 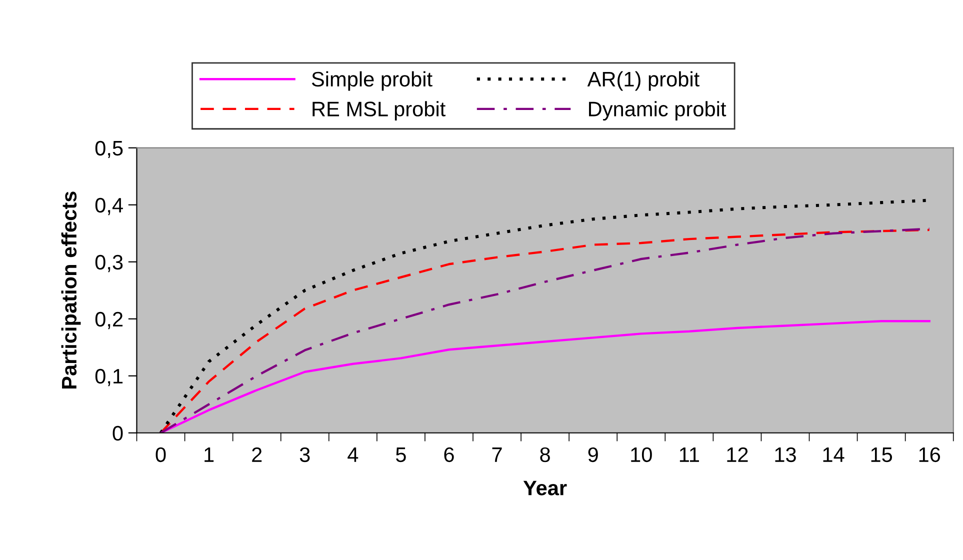 I want to click on legend-label: AR(1) probit, so click(x=643, y=81).